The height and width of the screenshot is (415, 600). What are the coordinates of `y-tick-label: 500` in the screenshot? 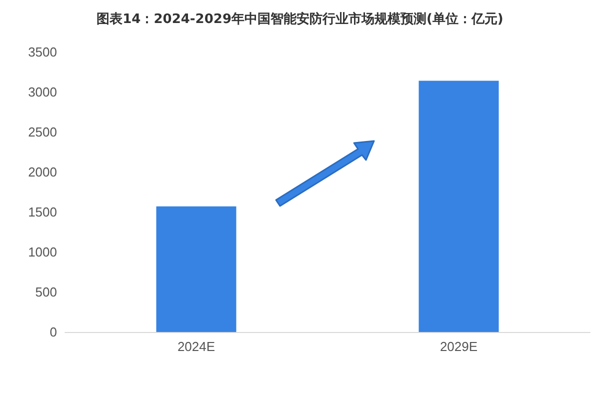 It's located at (46, 292).